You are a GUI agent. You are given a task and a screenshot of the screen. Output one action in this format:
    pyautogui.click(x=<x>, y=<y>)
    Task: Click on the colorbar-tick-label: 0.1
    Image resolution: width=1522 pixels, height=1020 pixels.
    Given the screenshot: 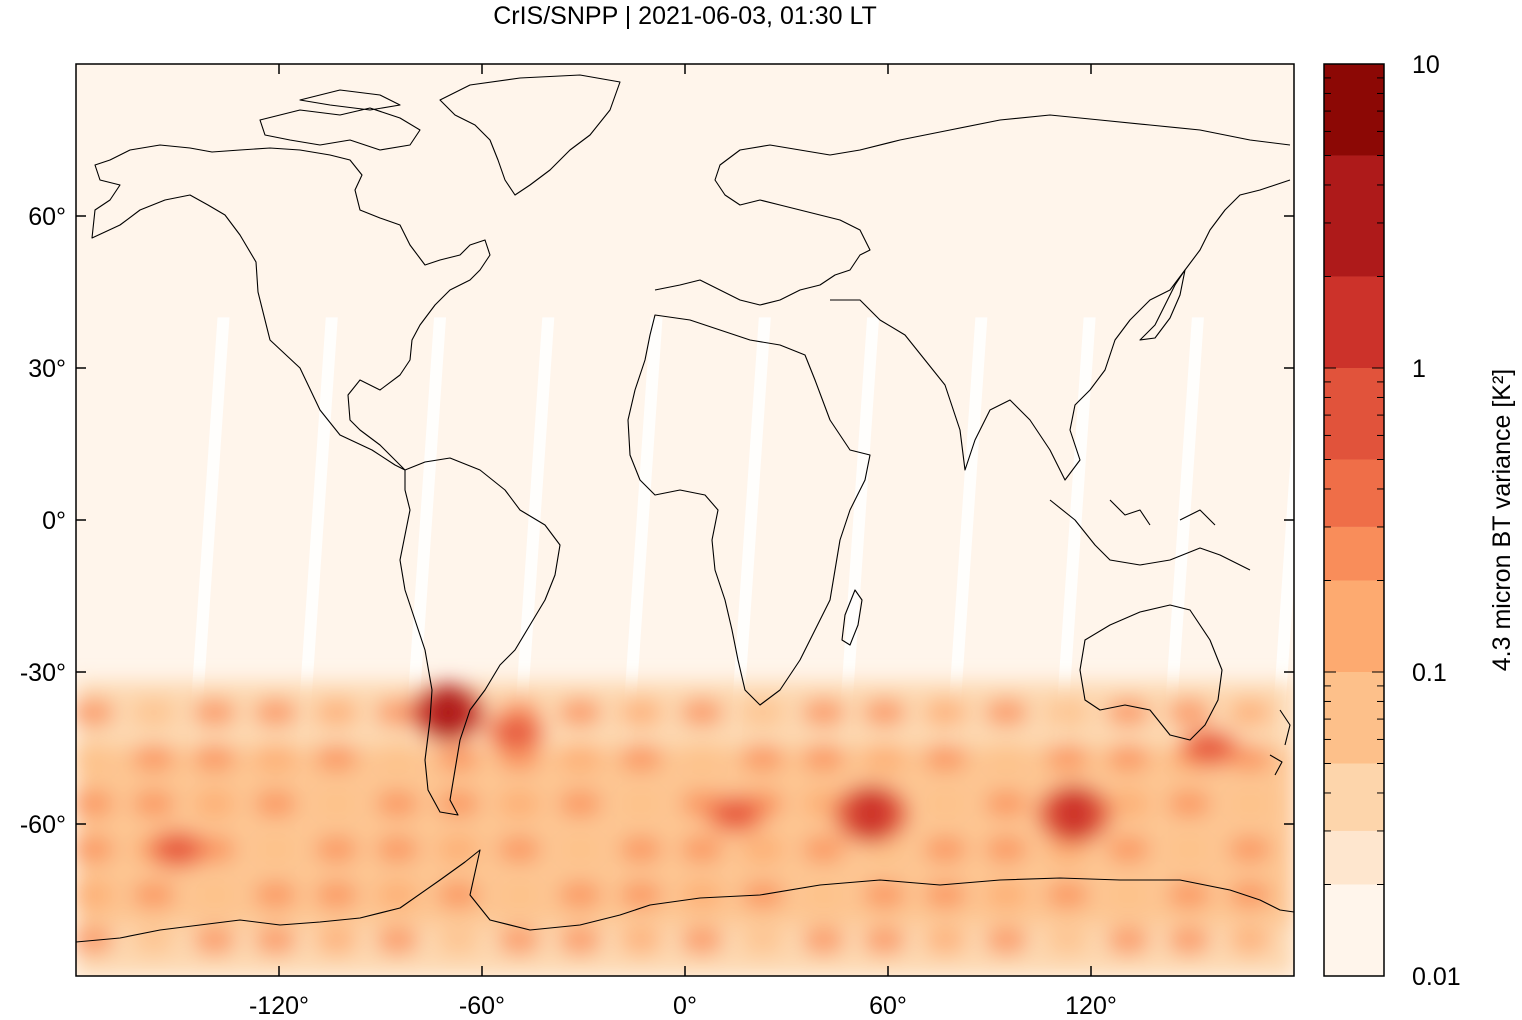 What is the action you would take?
    pyautogui.click(x=1429, y=673)
    